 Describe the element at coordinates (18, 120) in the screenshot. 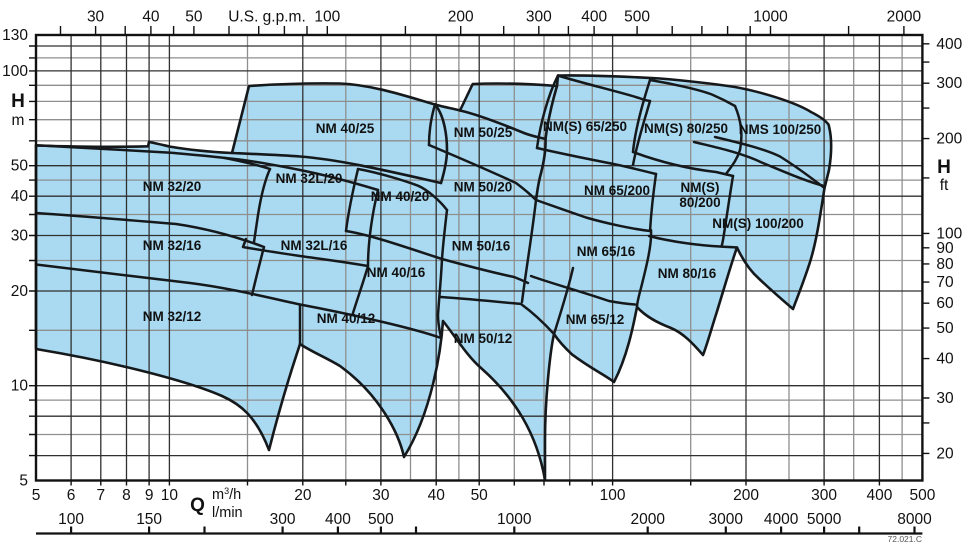

I see `svg-text: m` at that location.